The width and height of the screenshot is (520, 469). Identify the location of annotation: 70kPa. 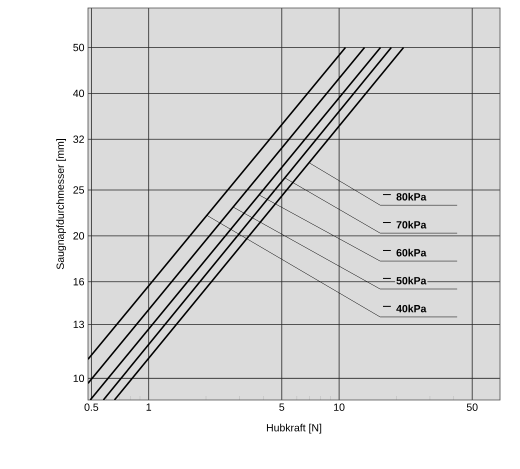
(411, 224).